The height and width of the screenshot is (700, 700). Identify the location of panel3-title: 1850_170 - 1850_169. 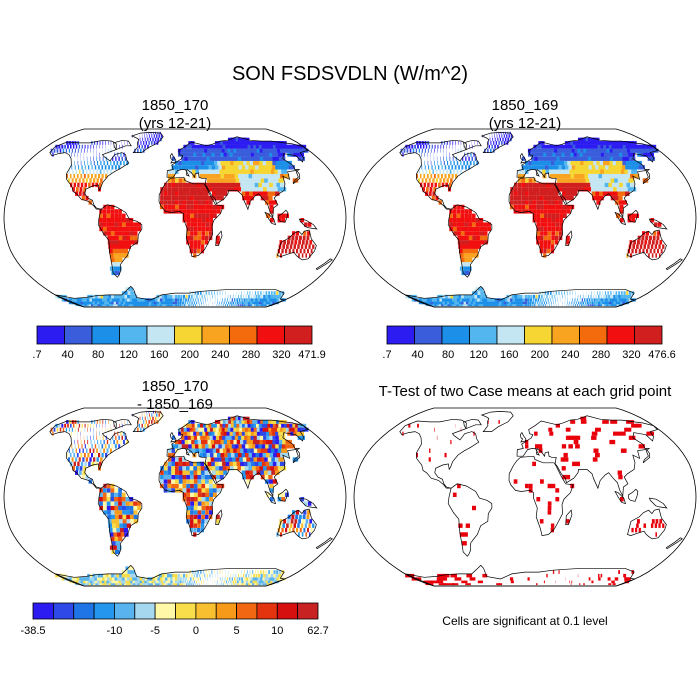
(175, 396).